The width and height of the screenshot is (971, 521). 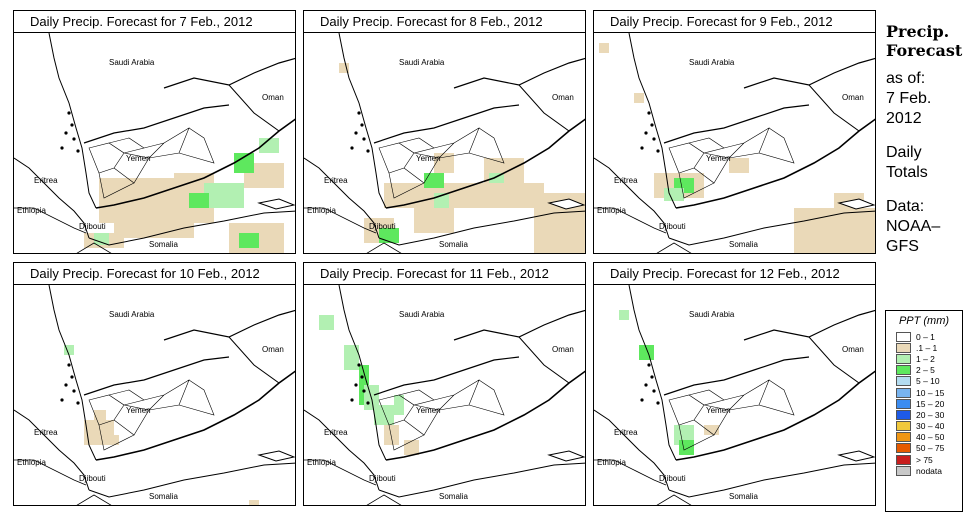 I want to click on map-label-ethiopia: Ethiopia, so click(x=31, y=462).